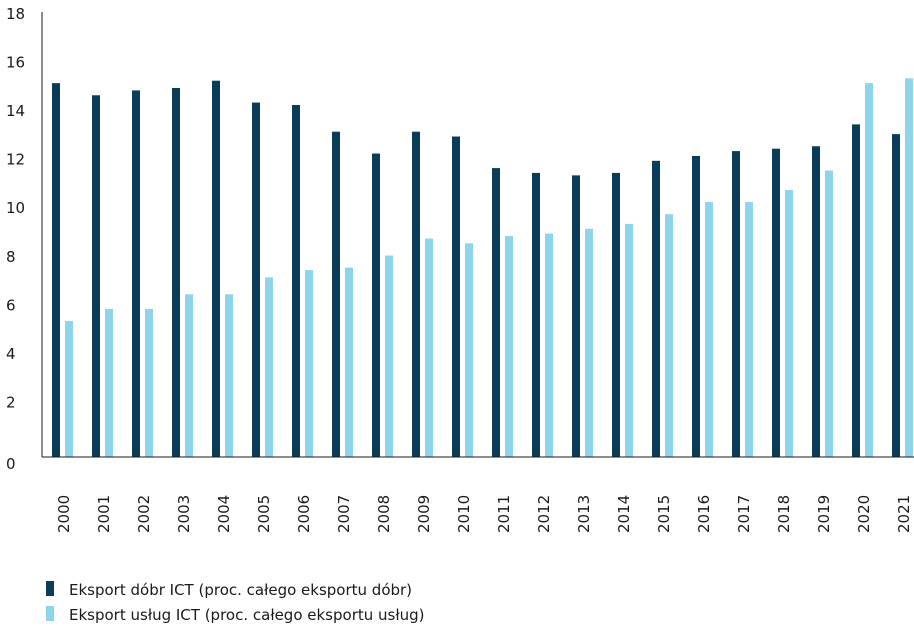 This screenshot has width=914, height=629. Describe the element at coordinates (464, 514) in the screenshot. I see `x-tick-label: 2010` at that location.